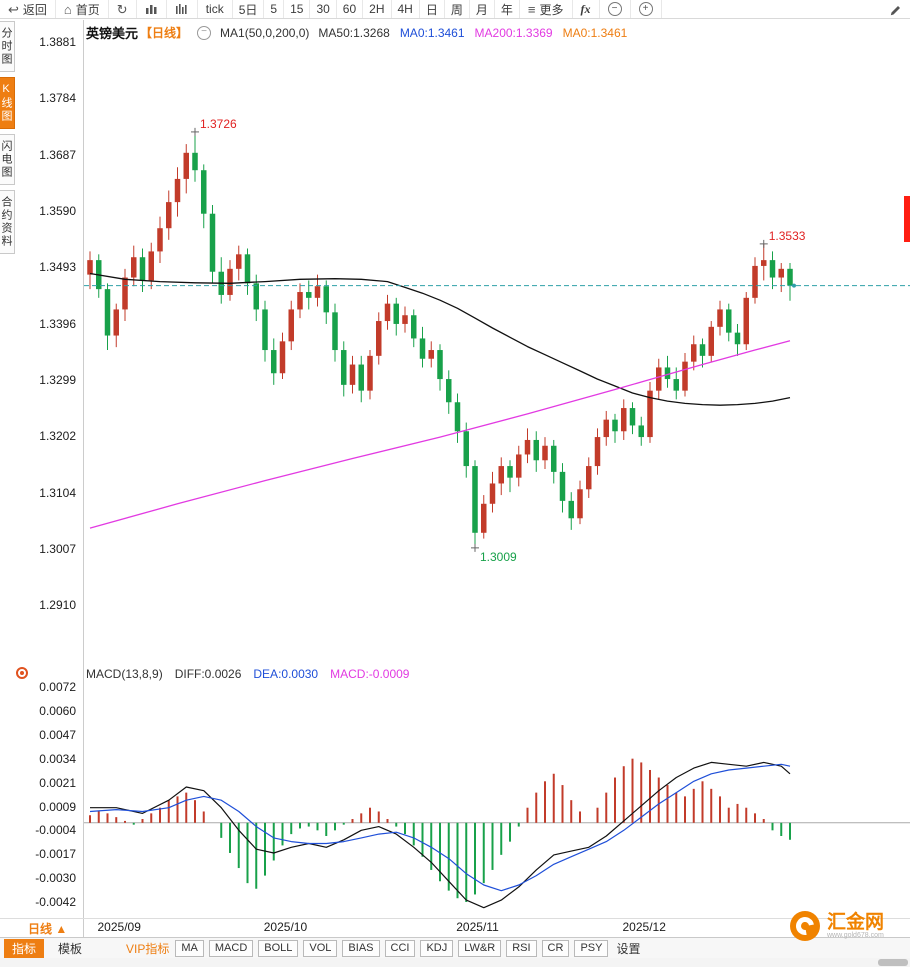  I want to click on price-axis-label: 1.2910, so click(57, 605).